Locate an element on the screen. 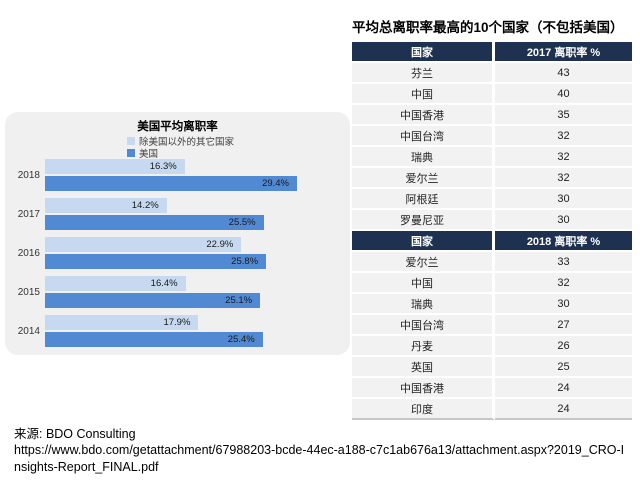 This screenshot has height=481, width=640. rate-cell: 33 is located at coordinates (563, 262).